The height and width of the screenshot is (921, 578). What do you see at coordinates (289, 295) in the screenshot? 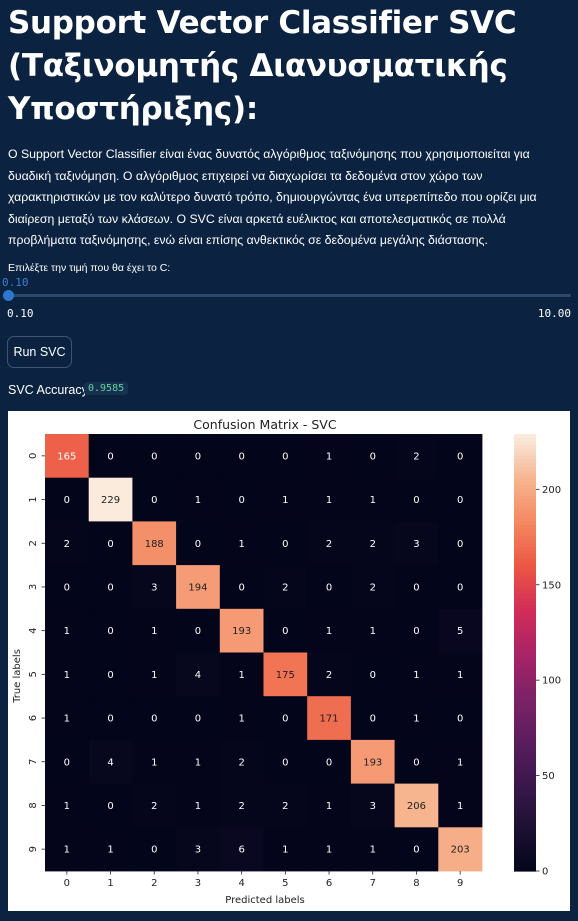
I see `c-slider-track` at bounding box center [289, 295].